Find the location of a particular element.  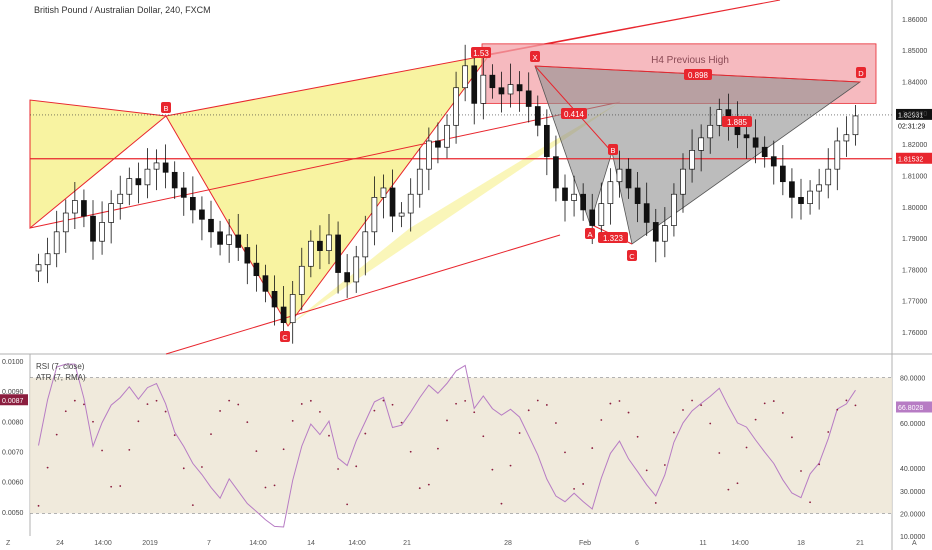

point-c-label-bg is located at coordinates (632, 255).